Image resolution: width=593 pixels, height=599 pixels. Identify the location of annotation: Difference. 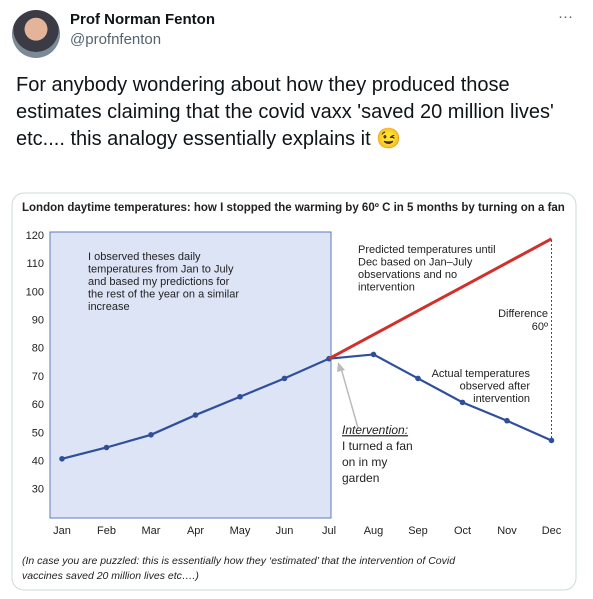
(523, 314).